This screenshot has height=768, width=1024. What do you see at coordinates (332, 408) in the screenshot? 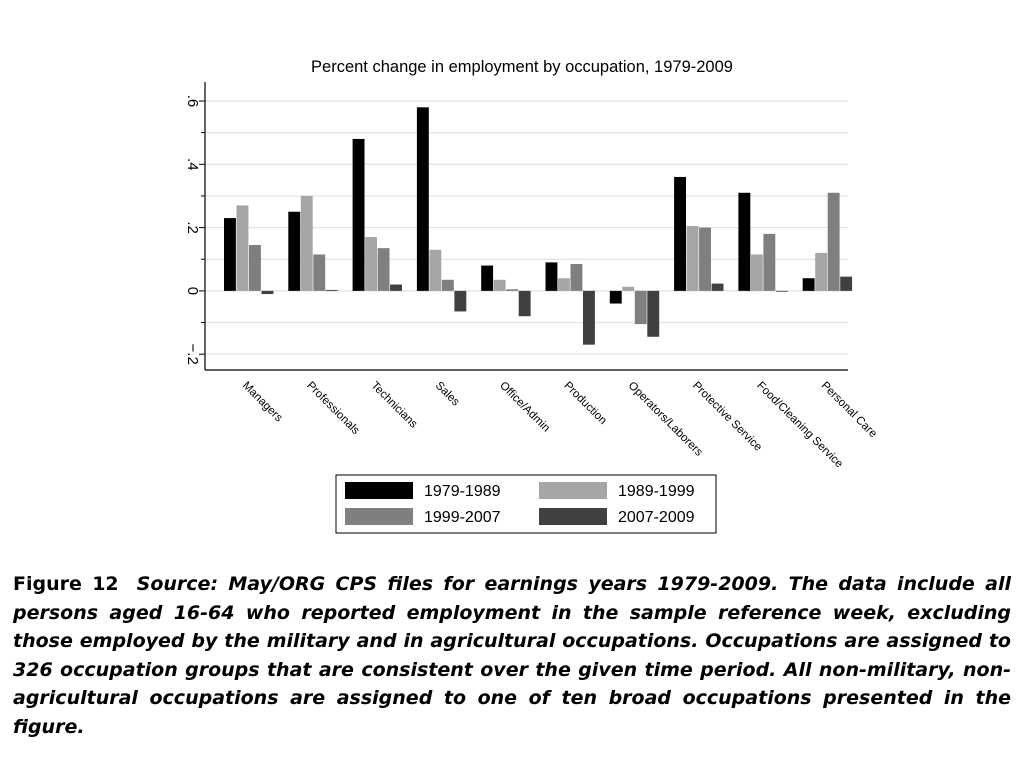
I see `x-tick-label: Professionals` at bounding box center [332, 408].